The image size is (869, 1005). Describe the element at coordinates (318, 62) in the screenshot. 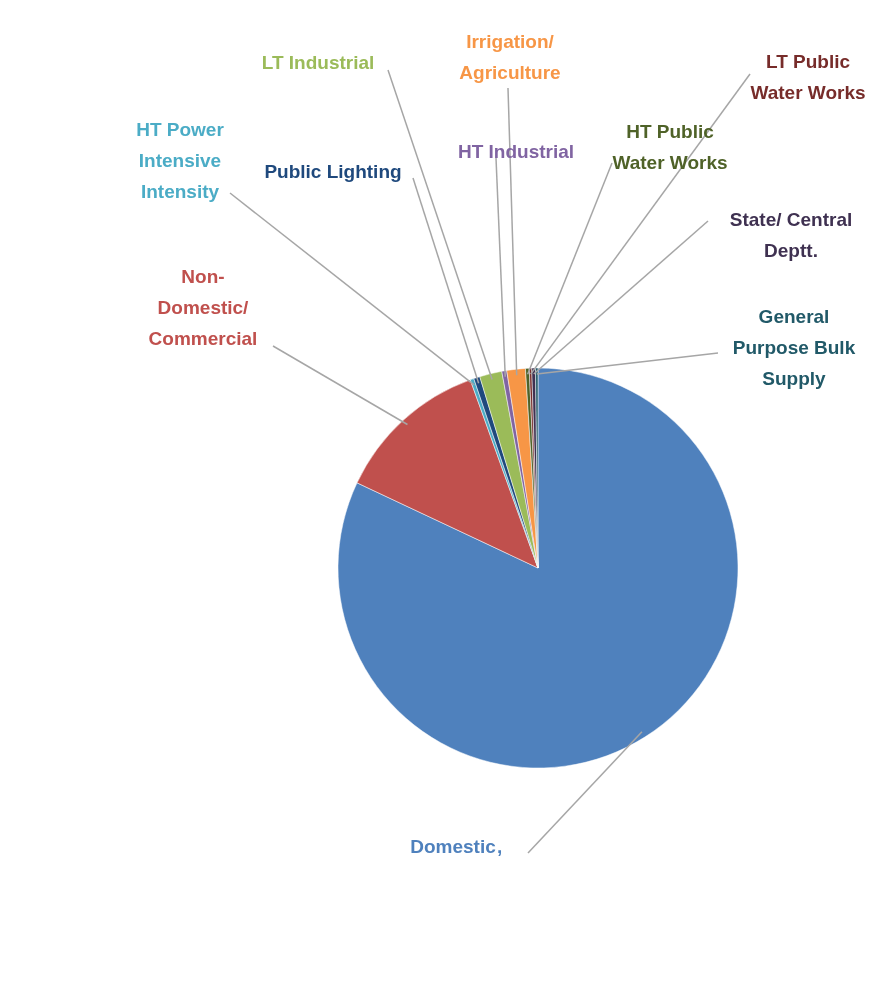

I see `slice-label: LT Industrial` at that location.